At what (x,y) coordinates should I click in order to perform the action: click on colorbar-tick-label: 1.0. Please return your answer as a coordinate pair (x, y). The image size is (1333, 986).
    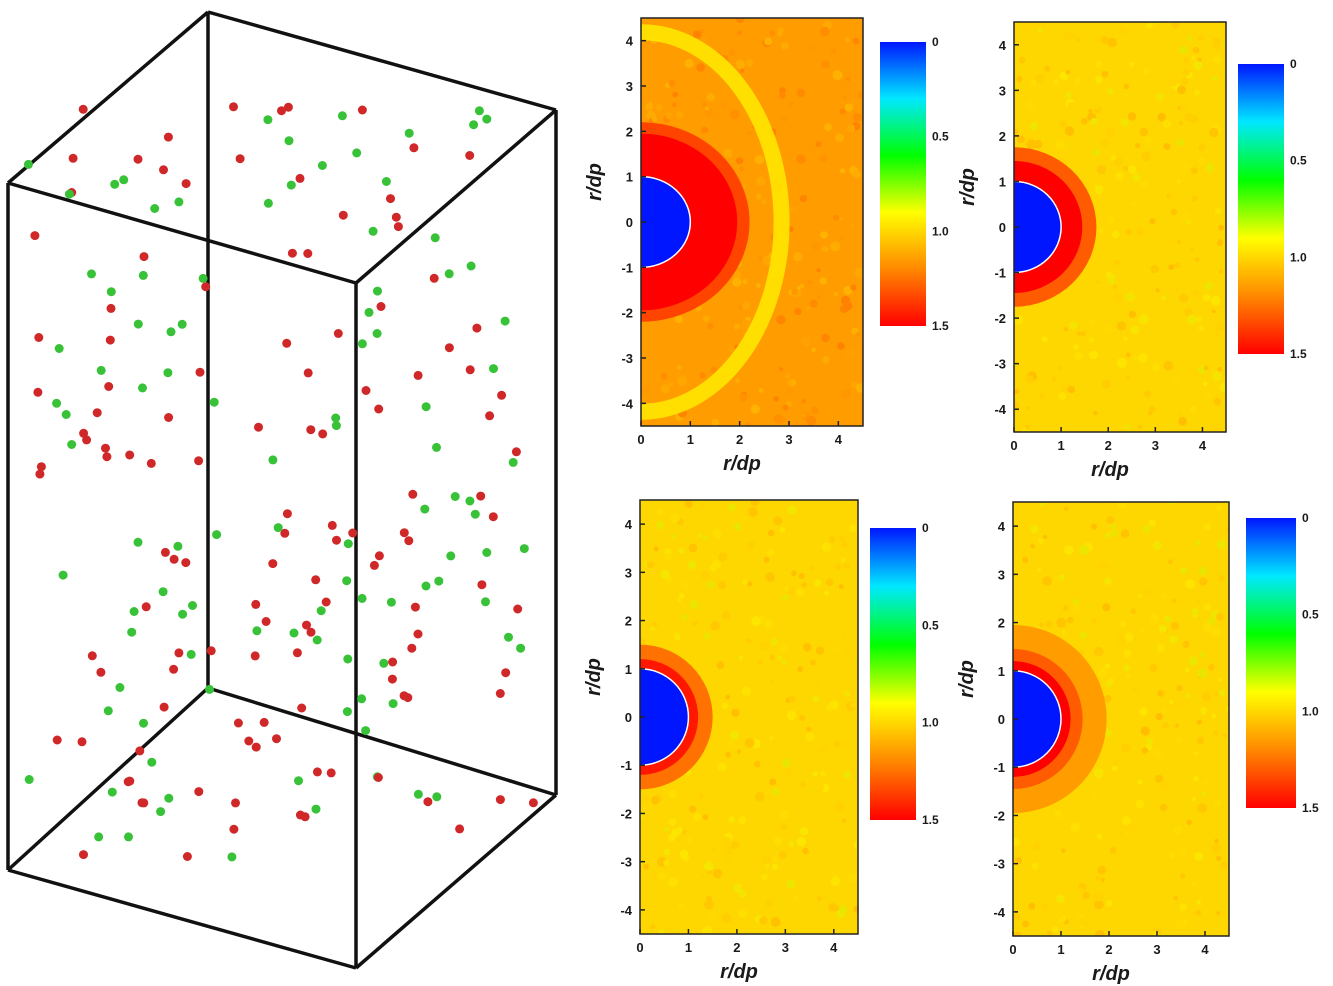
    Looking at the image, I should click on (1298, 257).